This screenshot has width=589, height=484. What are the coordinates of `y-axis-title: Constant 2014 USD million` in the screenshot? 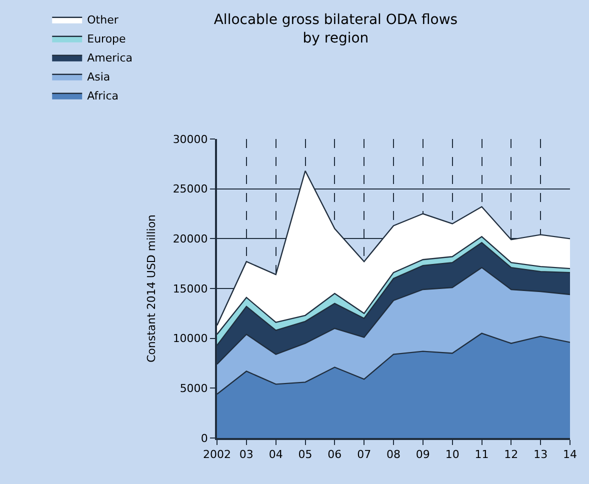 It's located at (151, 288).